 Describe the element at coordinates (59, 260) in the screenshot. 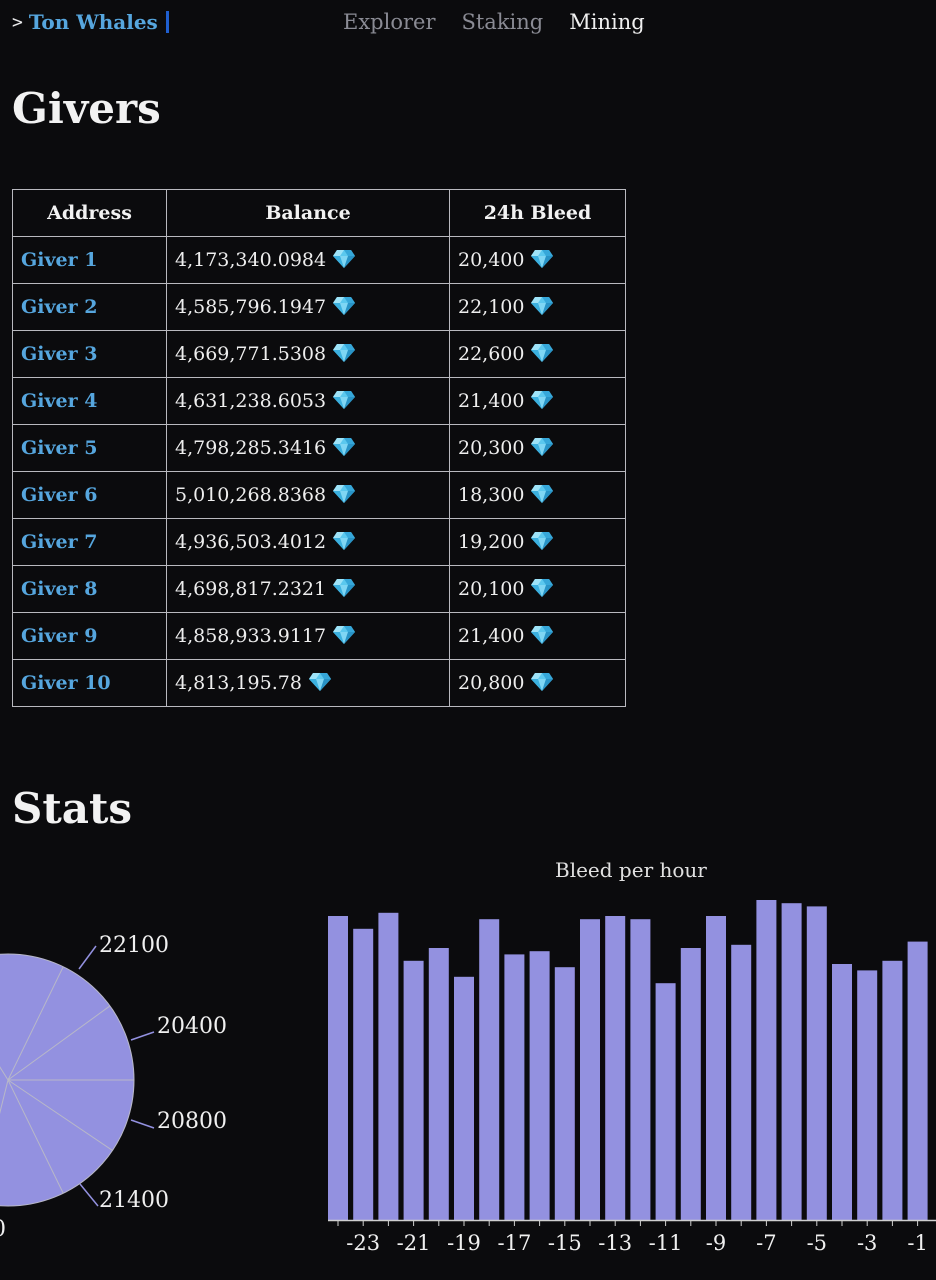

I see `giver-link: Giver 1` at that location.